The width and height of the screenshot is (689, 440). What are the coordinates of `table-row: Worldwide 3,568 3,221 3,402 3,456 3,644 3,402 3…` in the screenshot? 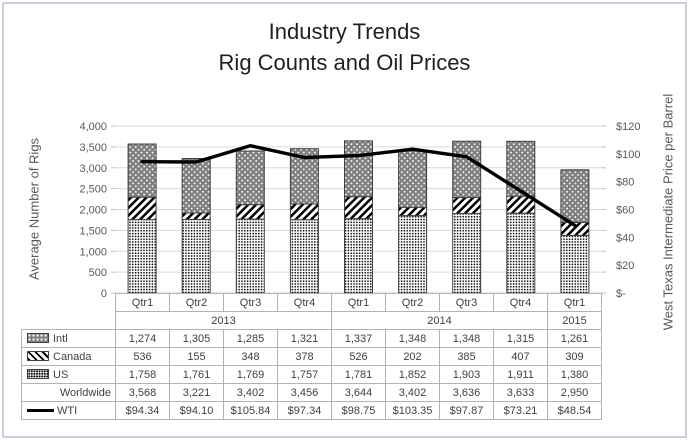 It's located at (311, 392).